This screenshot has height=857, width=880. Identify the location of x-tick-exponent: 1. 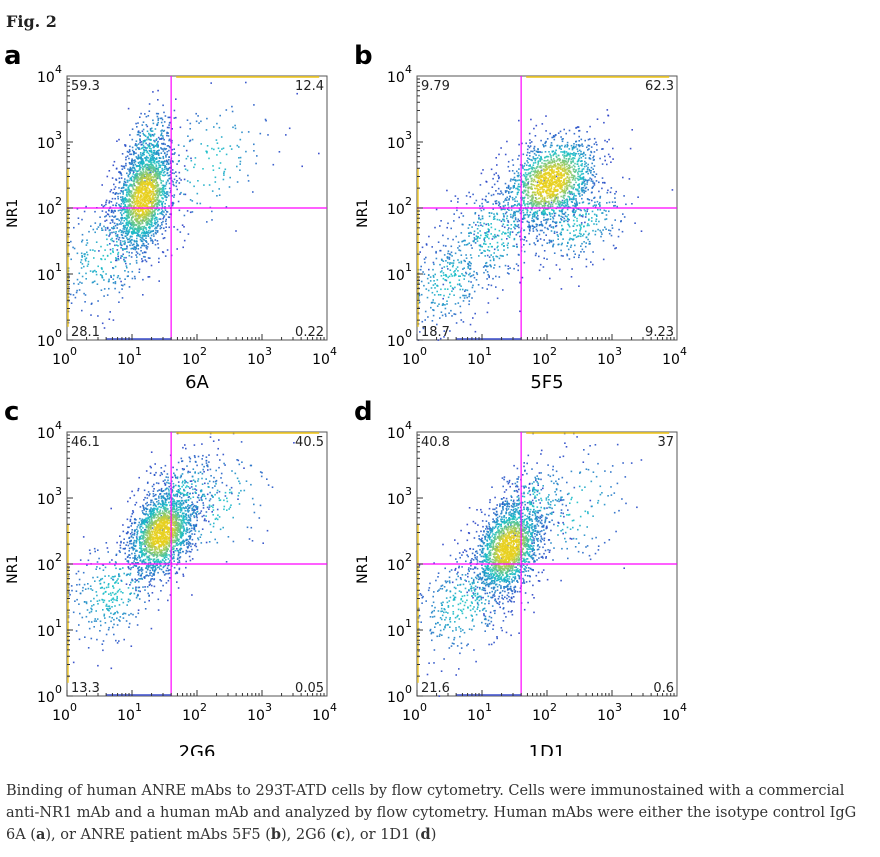
(138, 351).